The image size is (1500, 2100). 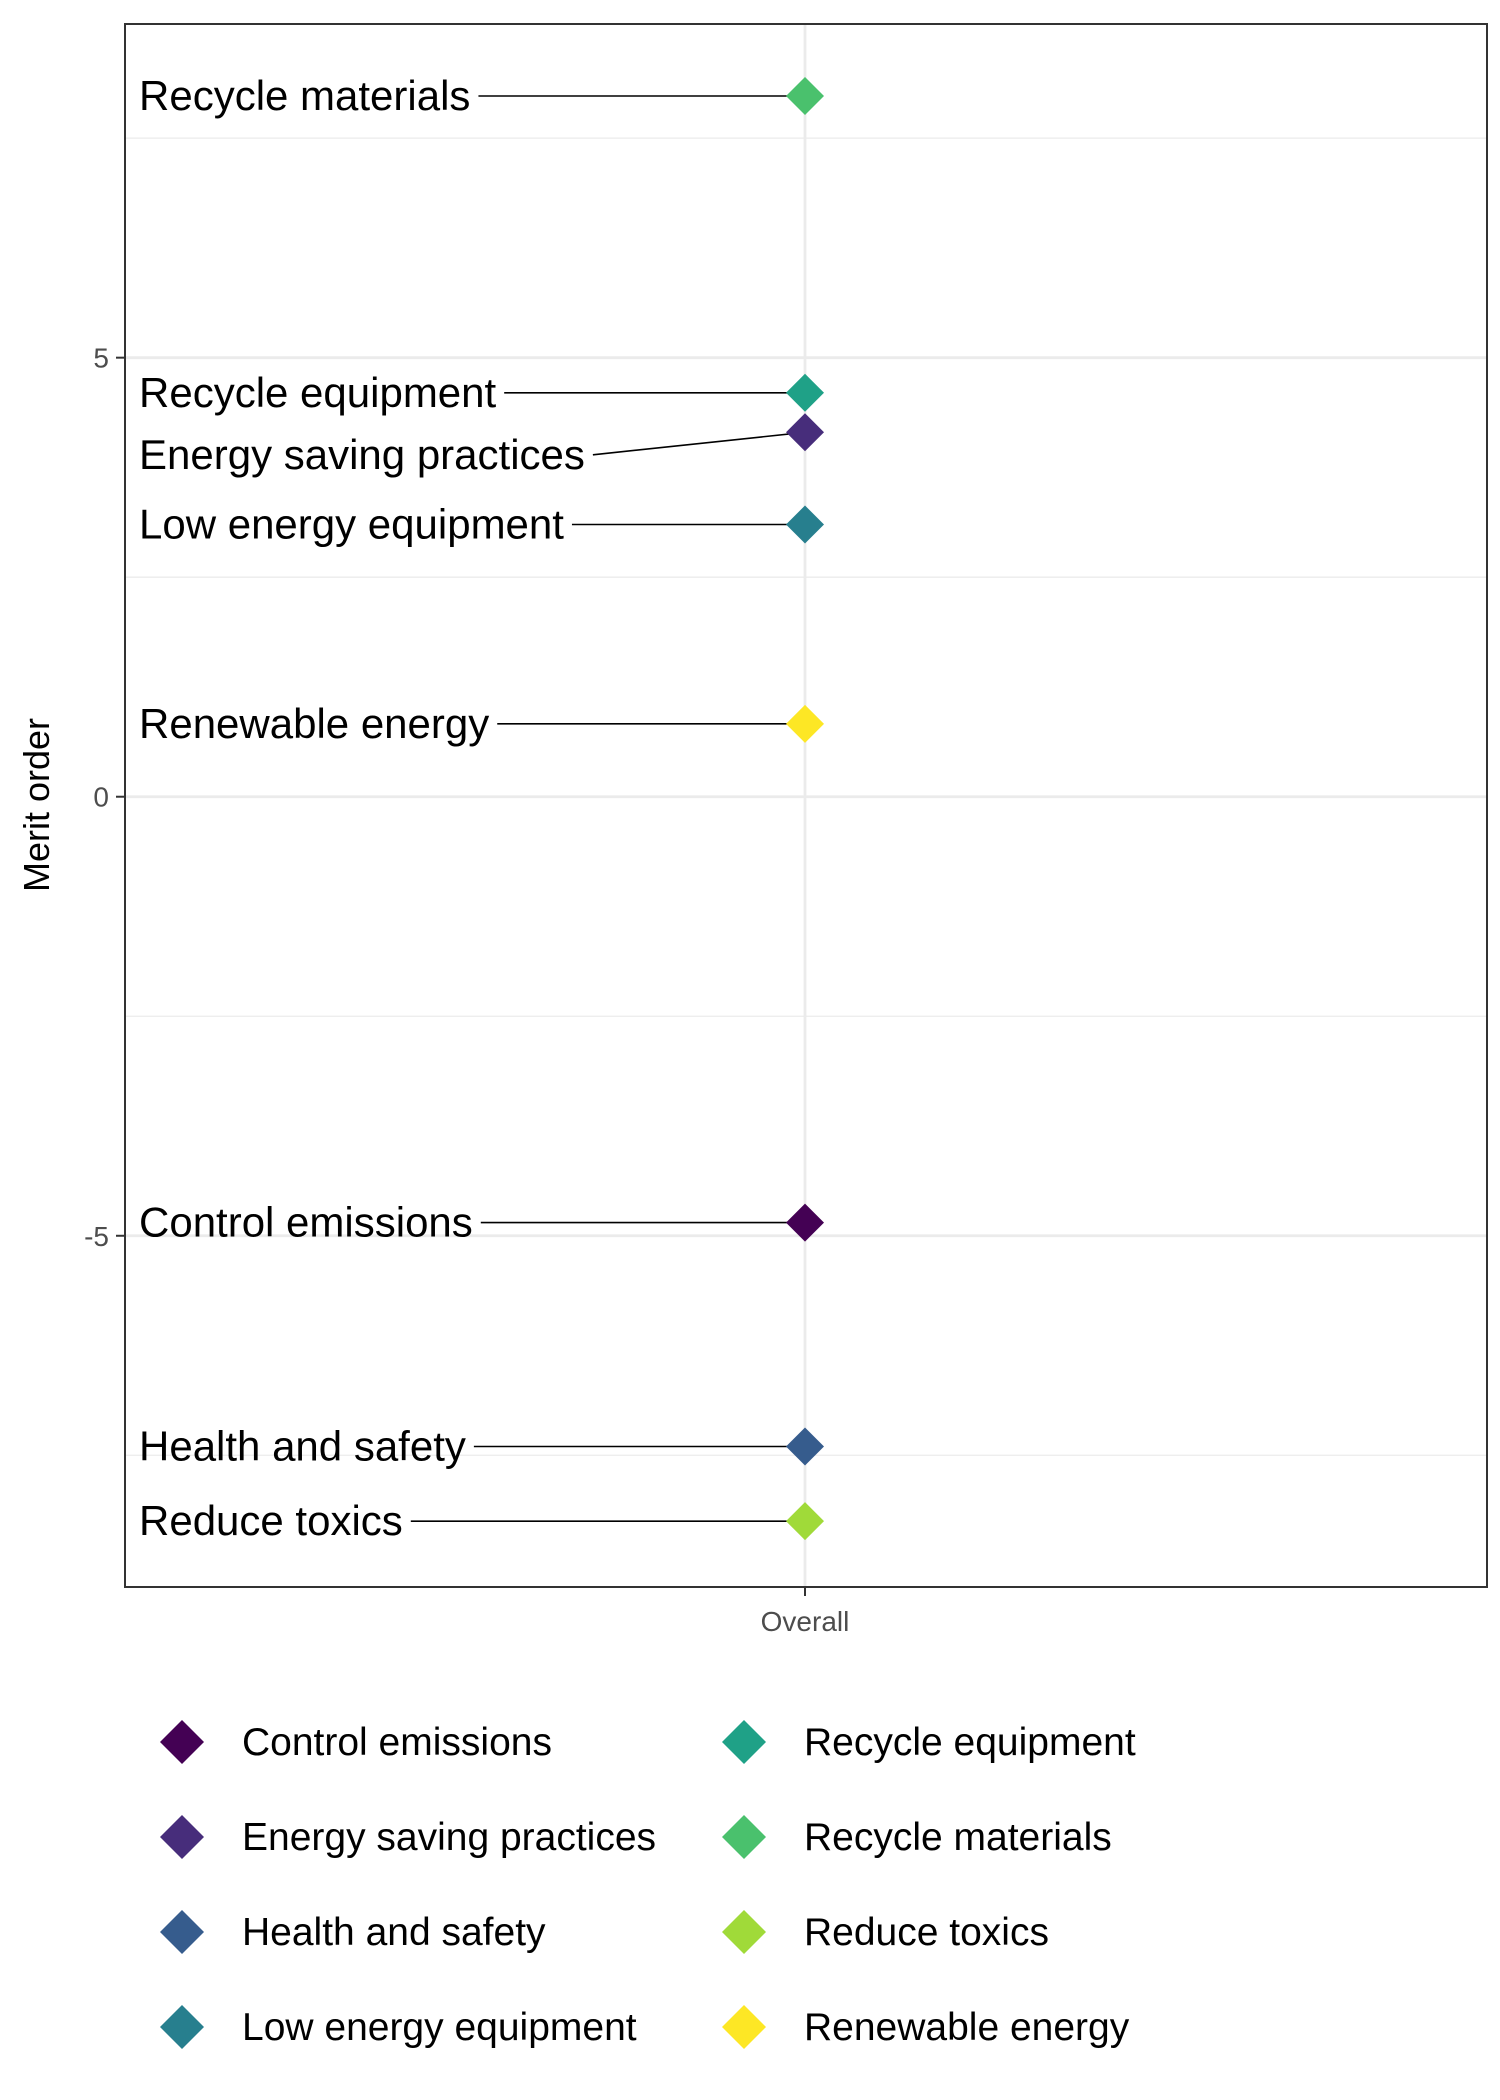 What do you see at coordinates (96, 1236) in the screenshot?
I see `y-tick-label: -5` at bounding box center [96, 1236].